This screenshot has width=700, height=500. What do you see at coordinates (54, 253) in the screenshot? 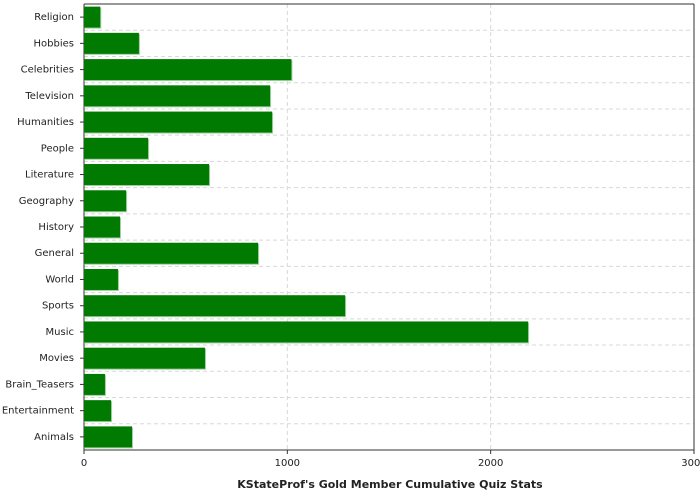
I see `y-tick-label: General` at bounding box center [54, 253].